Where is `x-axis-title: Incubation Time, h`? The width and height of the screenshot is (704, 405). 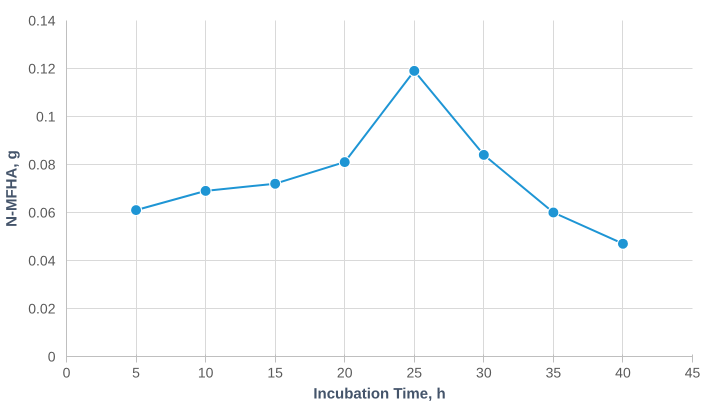 x-axis-title: Incubation Time, h is located at coordinates (379, 394).